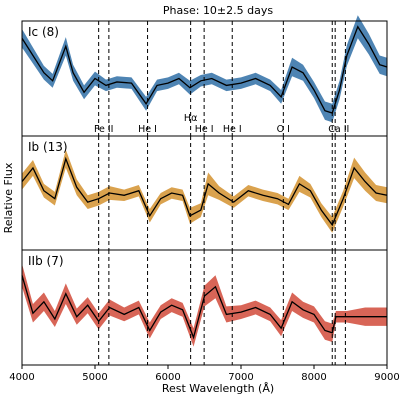 The width and height of the screenshot is (407, 407). Describe the element at coordinates (8, 197) in the screenshot. I see `y-axis-label: Relative Flux` at that location.